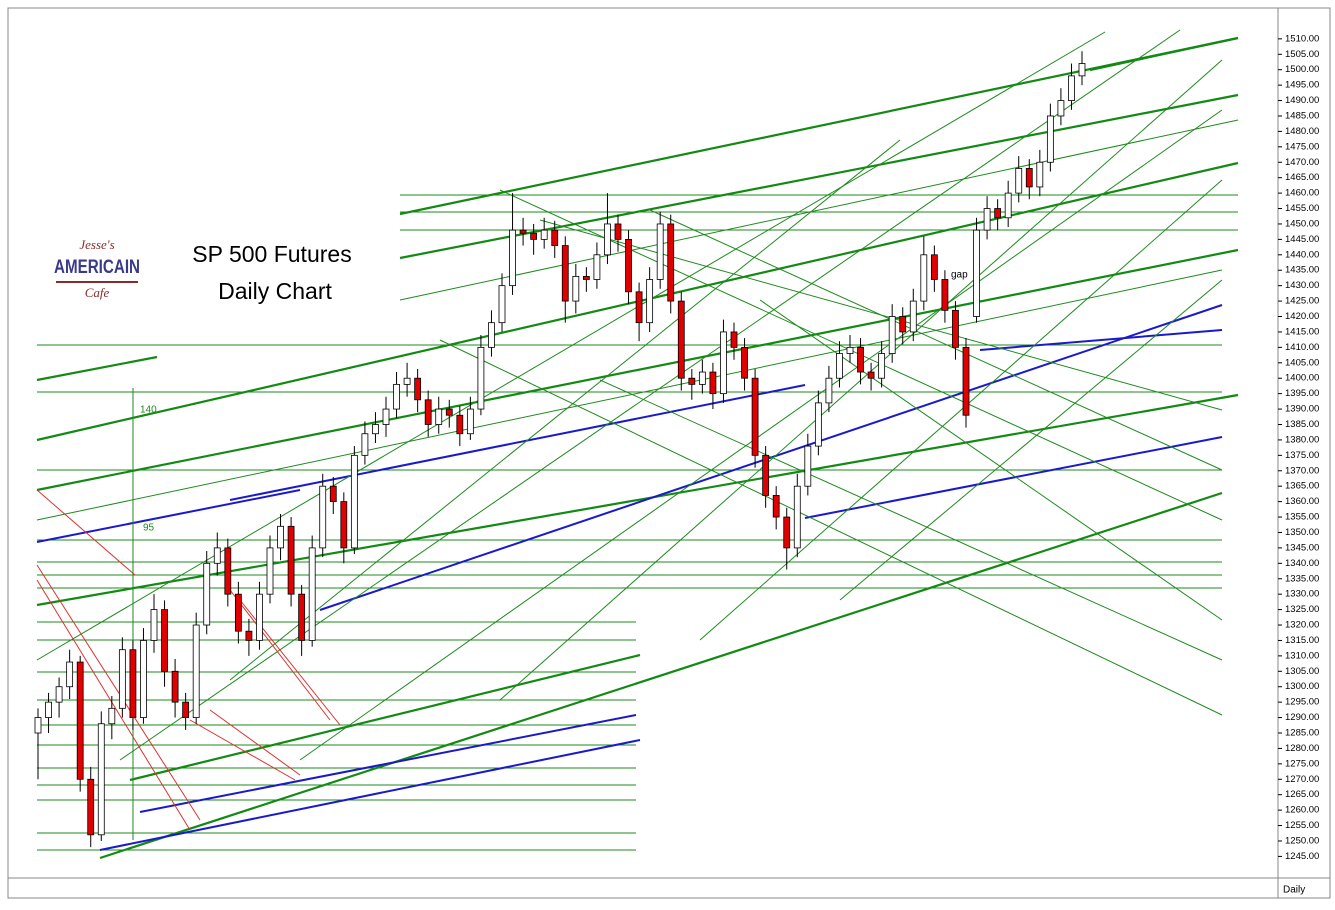  I want to click on y-tick-label: 1415.00, so click(1302, 331).